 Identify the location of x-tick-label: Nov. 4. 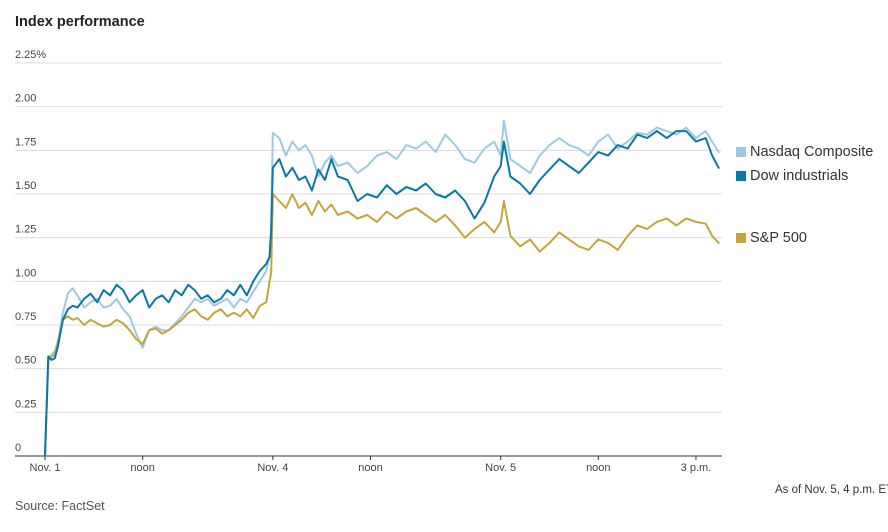
(272, 468).